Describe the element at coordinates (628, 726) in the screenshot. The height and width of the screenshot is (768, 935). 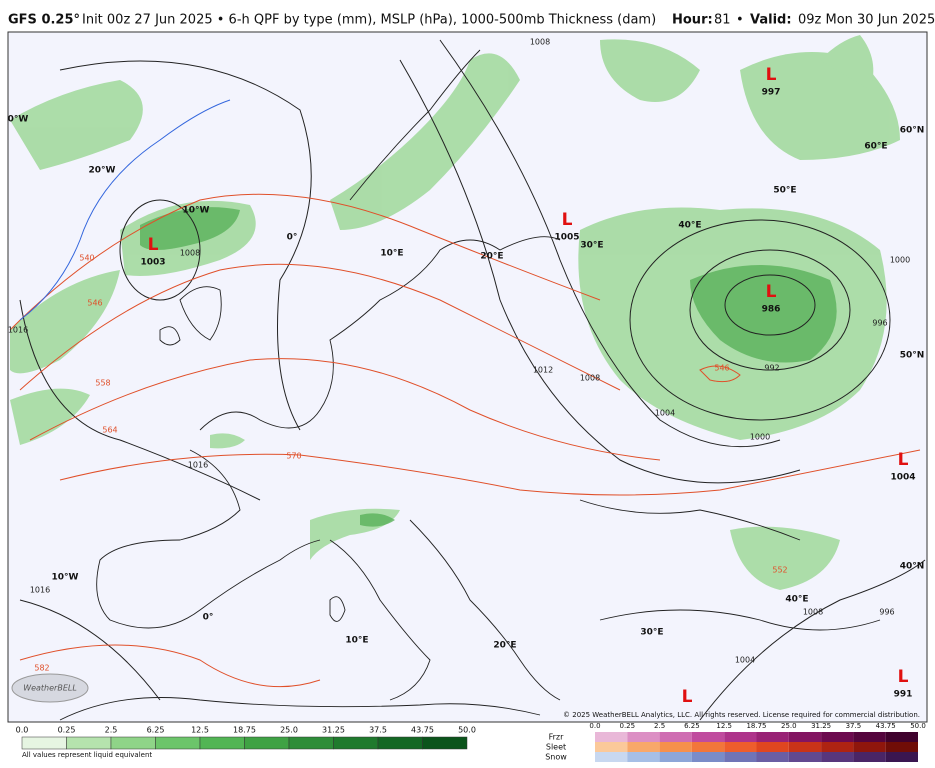
I see `mixed-tick: 0.25` at that location.